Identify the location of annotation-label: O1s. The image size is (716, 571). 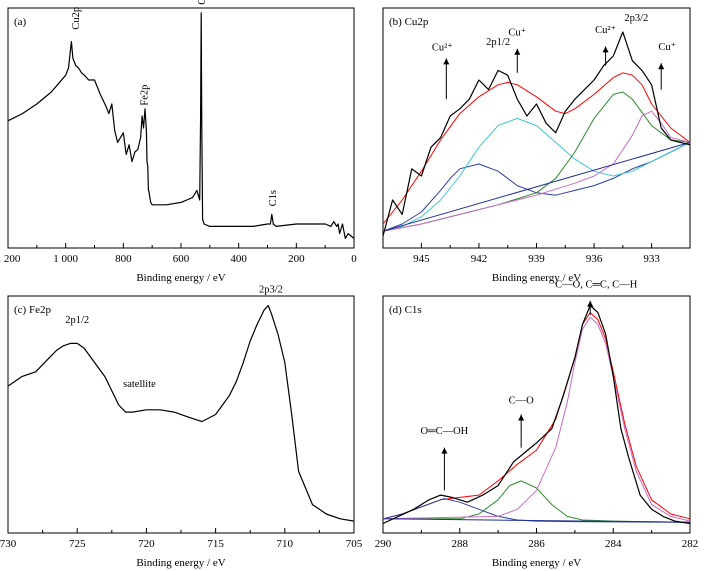
(202, 2).